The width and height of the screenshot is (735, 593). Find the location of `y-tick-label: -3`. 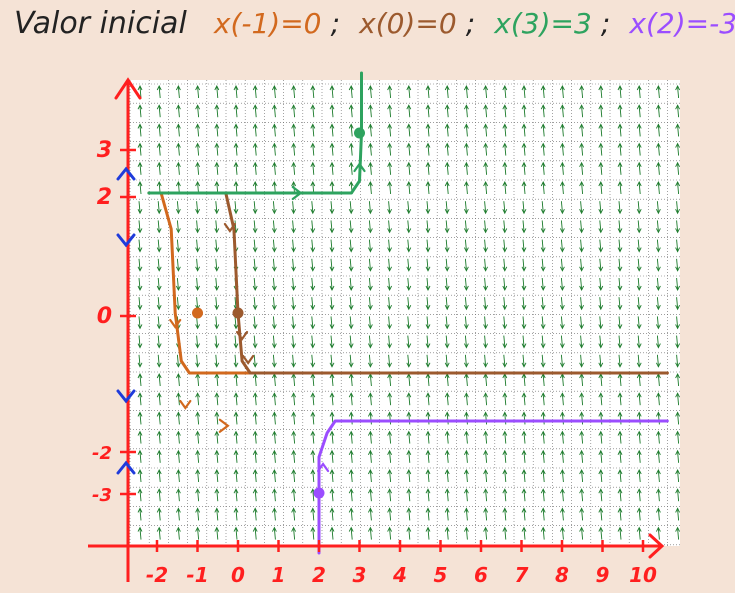

y-tick-label: -3 is located at coordinates (102, 495).